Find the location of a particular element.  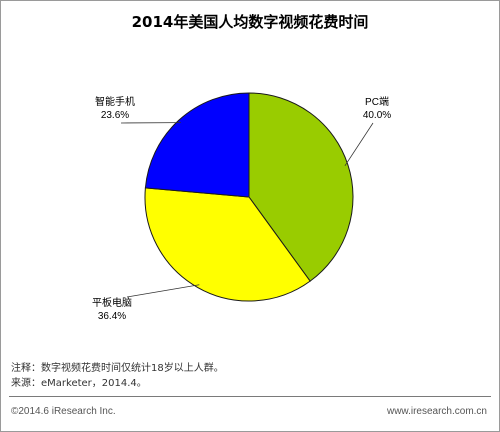

pie-slice-tablet is located at coordinates (227, 244).